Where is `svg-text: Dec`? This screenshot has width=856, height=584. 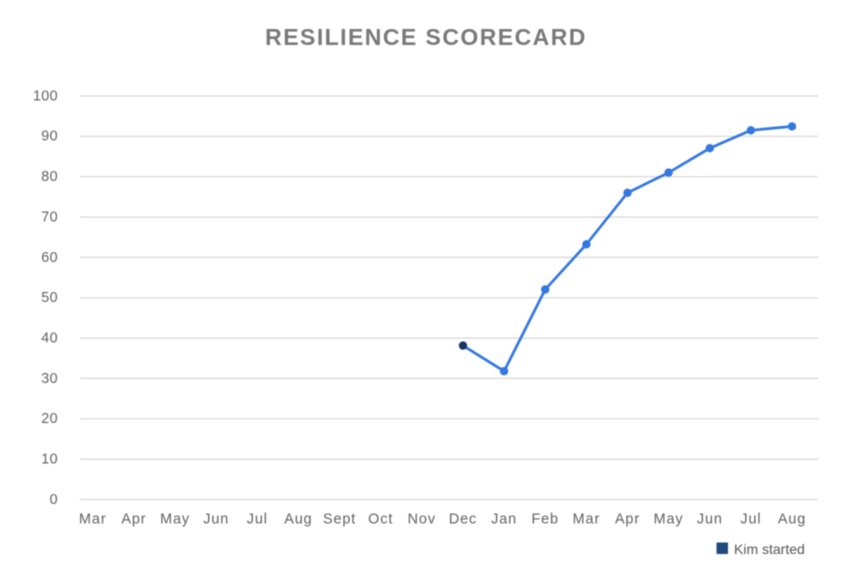 svg-text: Dec is located at coordinates (463, 520).